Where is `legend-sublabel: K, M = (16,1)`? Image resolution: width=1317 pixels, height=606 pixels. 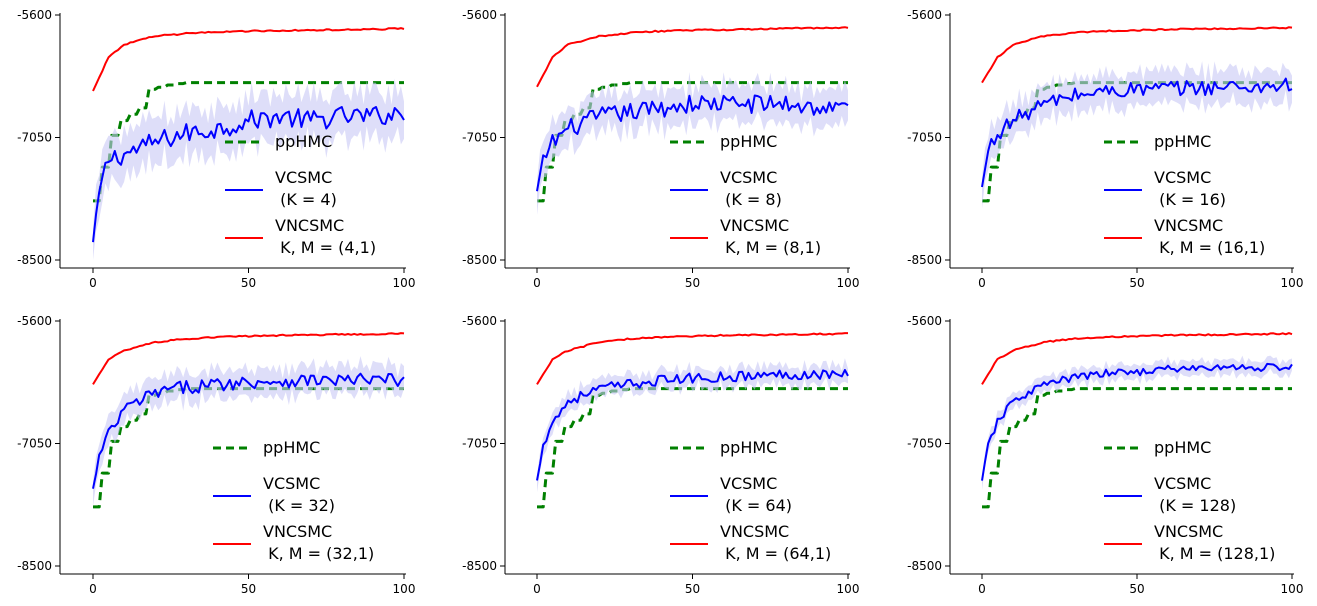
legend-sublabel: K, M = (16,1) is located at coordinates (1209, 247).